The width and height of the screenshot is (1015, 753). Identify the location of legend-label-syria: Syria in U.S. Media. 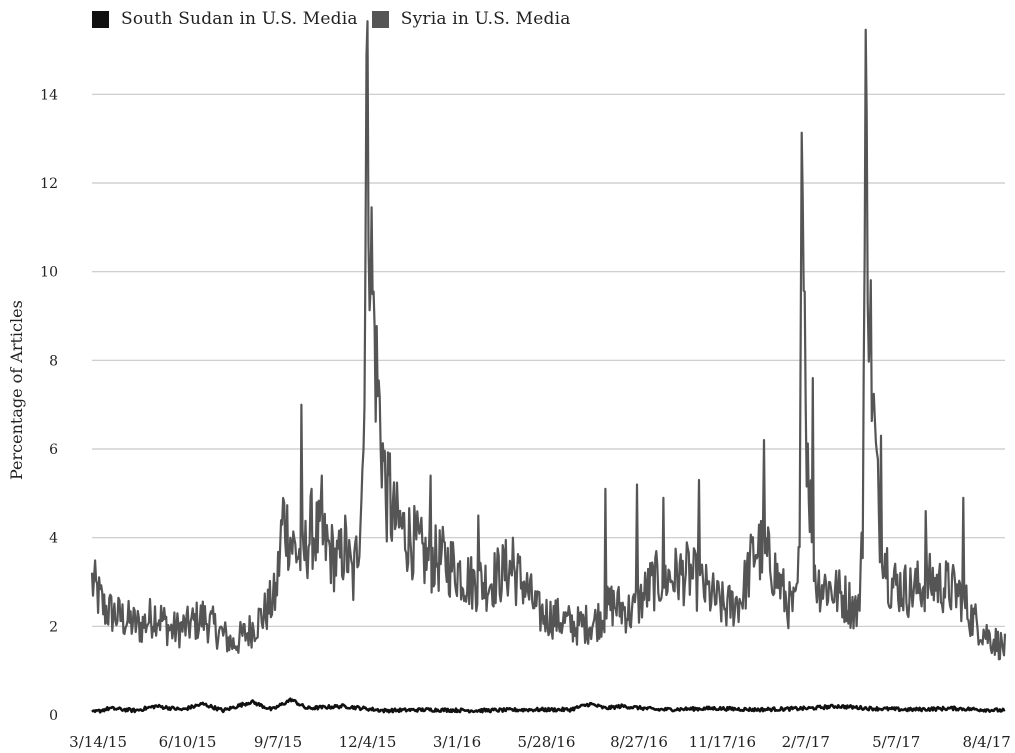
(485, 19).